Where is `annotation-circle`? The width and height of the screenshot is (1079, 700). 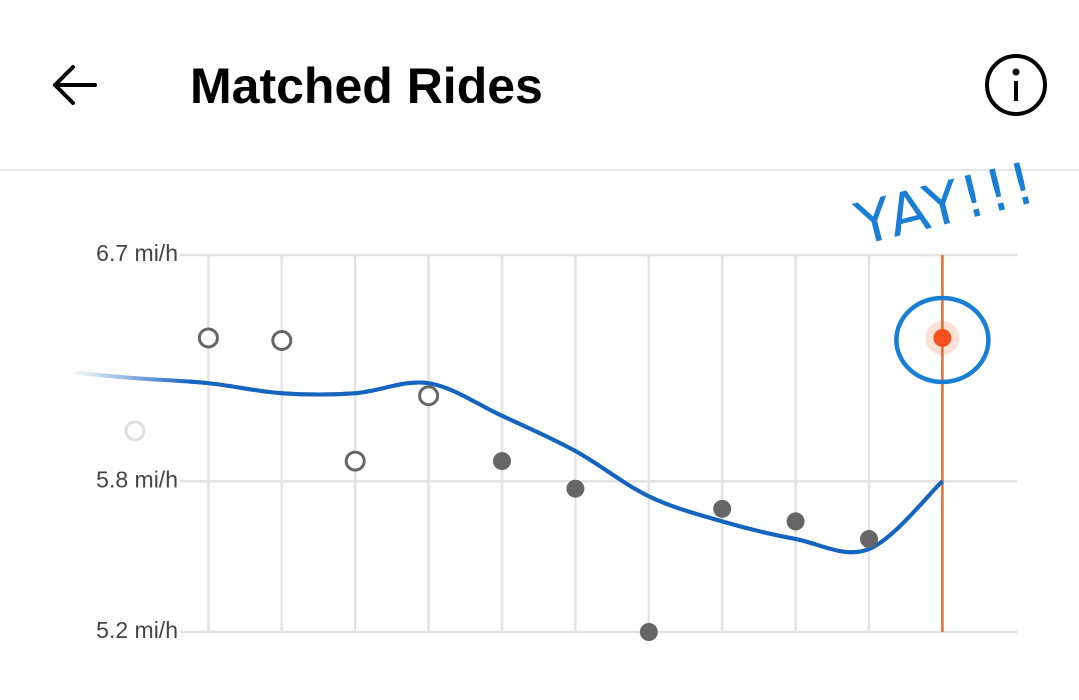
annotation-circle is located at coordinates (942, 340).